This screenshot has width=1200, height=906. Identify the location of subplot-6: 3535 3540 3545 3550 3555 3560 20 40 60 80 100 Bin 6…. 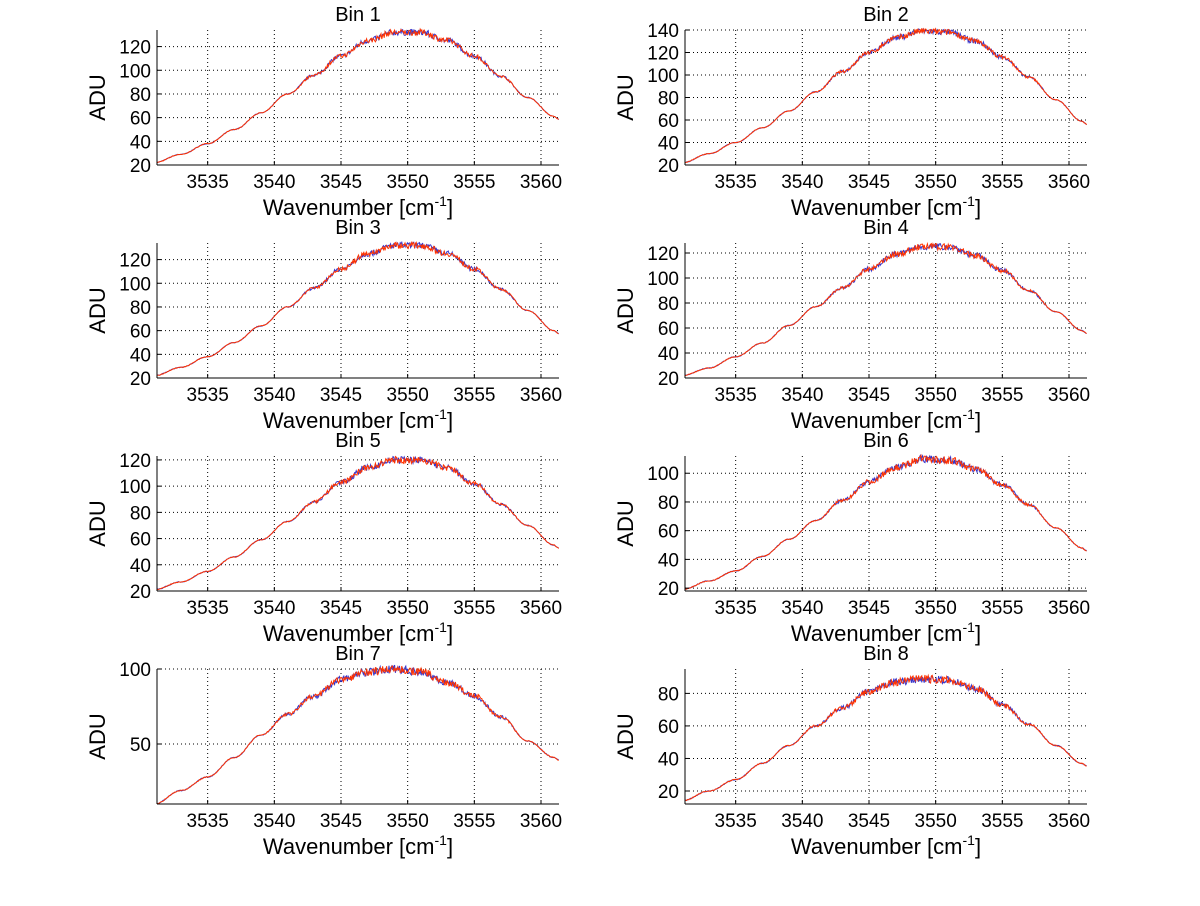
(851, 538).